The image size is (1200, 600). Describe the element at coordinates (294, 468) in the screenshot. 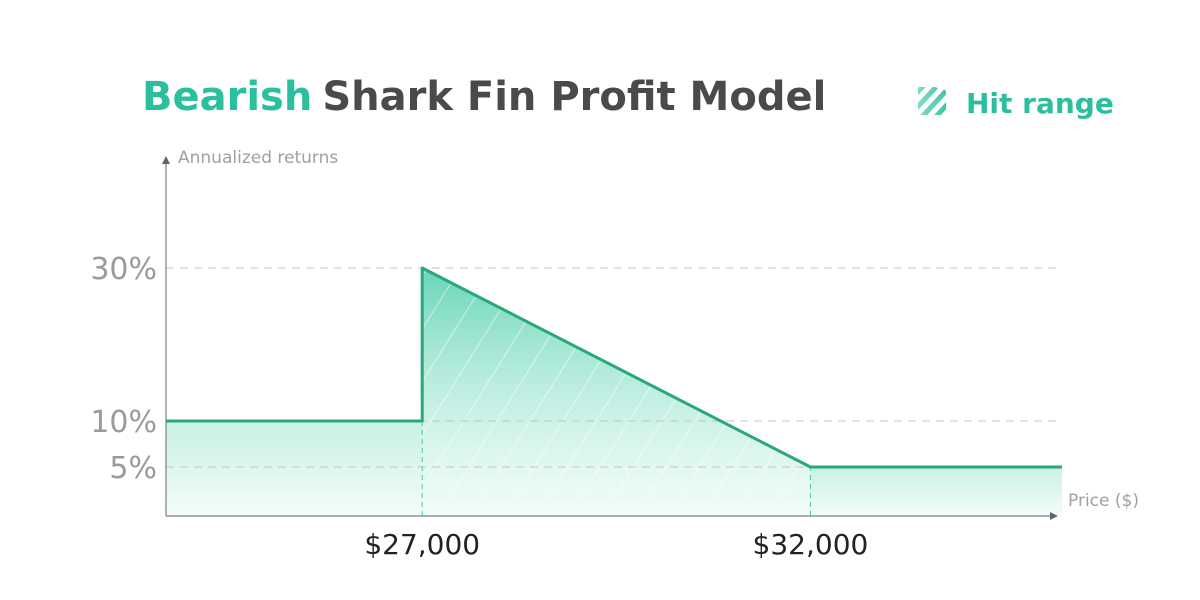

I see `left-area-fill` at that location.